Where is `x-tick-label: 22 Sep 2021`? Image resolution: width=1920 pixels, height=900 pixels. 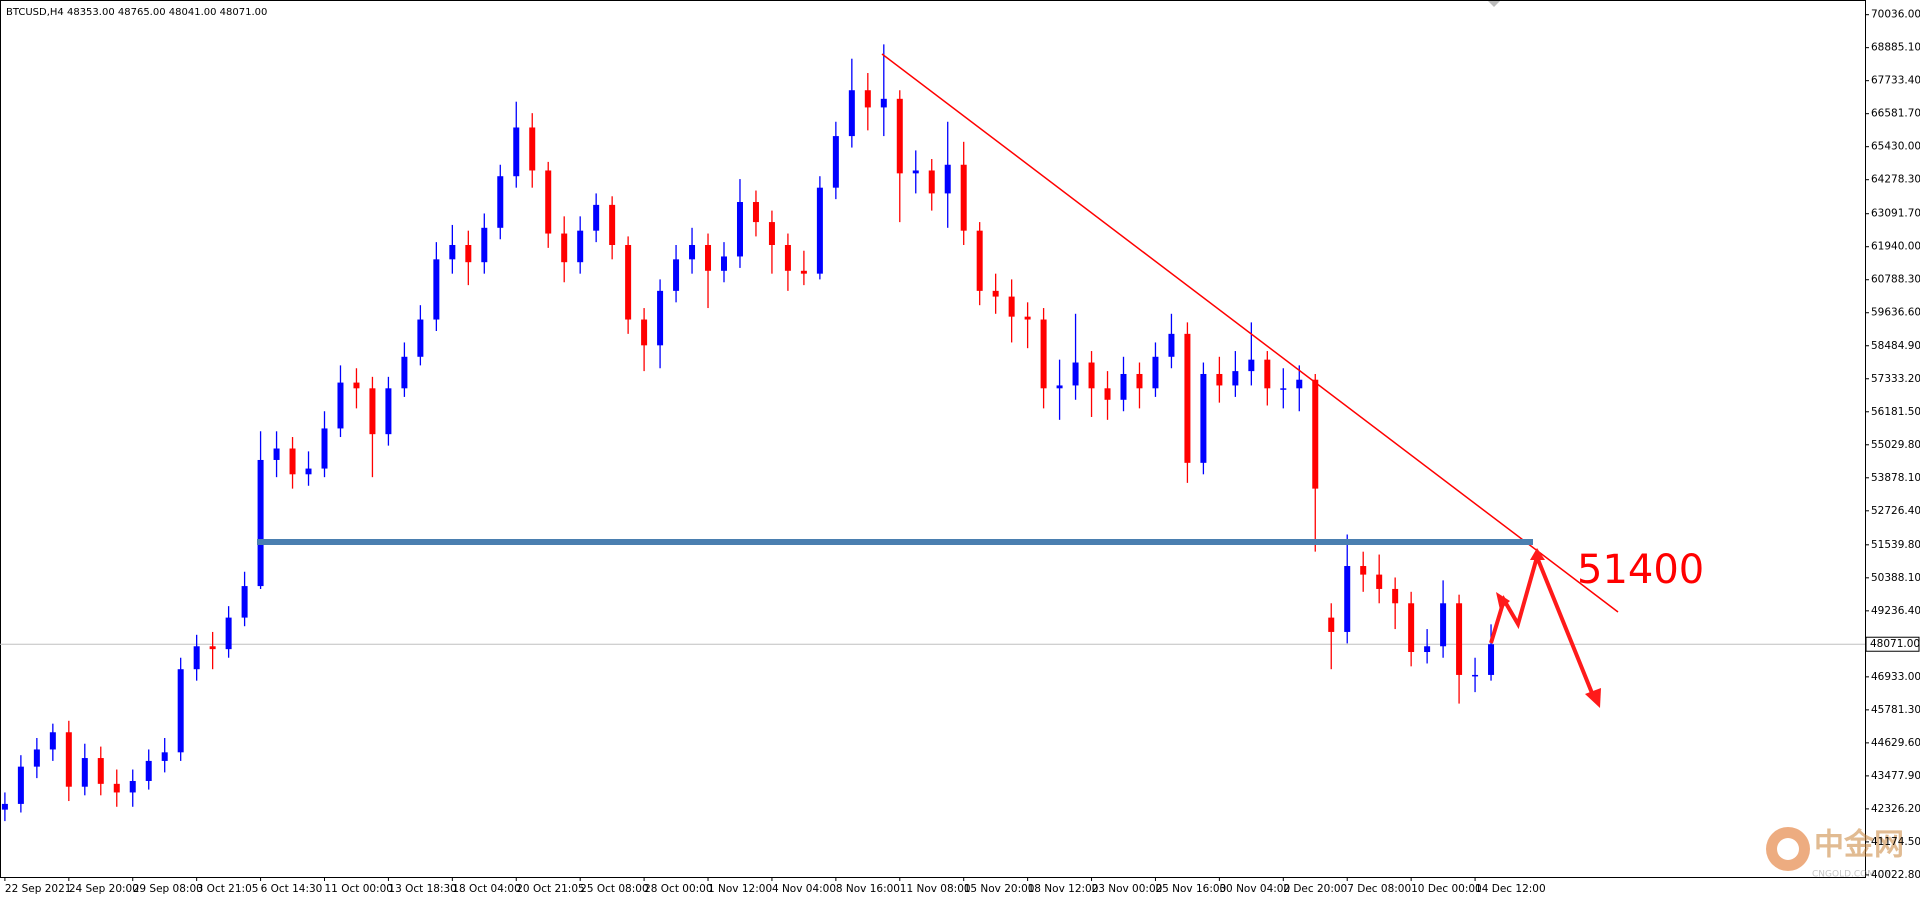
x-tick-label: 22 Sep 2021 is located at coordinates (38, 889).